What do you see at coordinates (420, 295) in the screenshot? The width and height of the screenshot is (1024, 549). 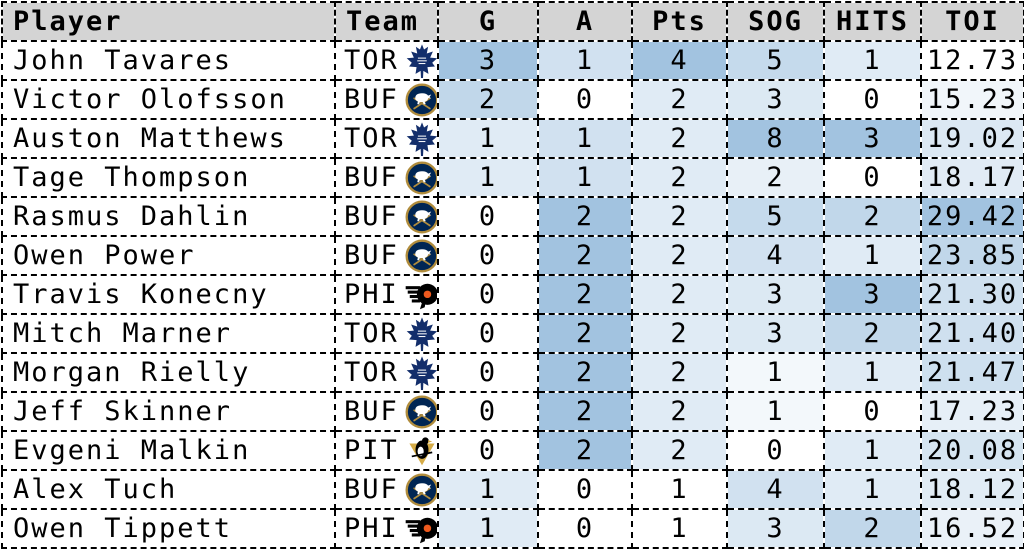 I see `flyers-logo-icon` at bounding box center [420, 295].